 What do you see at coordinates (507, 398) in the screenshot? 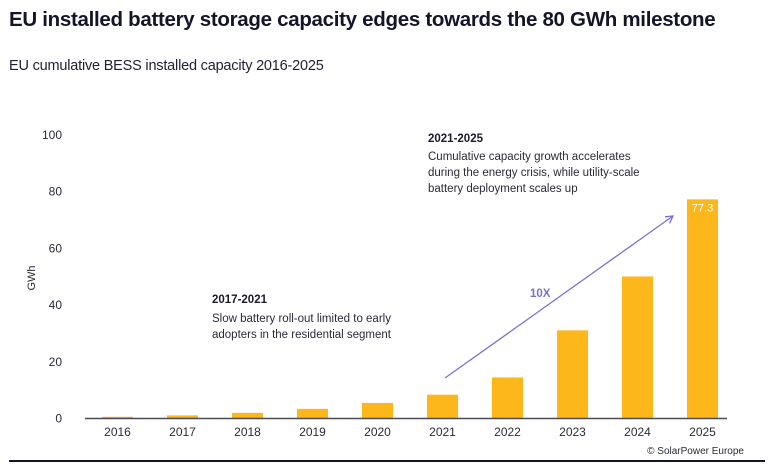
I see `bar-2022` at bounding box center [507, 398].